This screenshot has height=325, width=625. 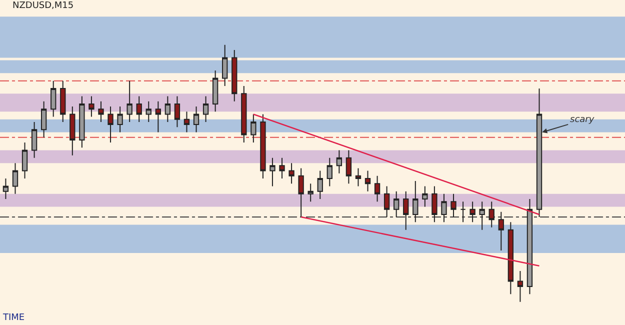 I want to click on chart-title: NZDUSD,M15, so click(x=43, y=5).